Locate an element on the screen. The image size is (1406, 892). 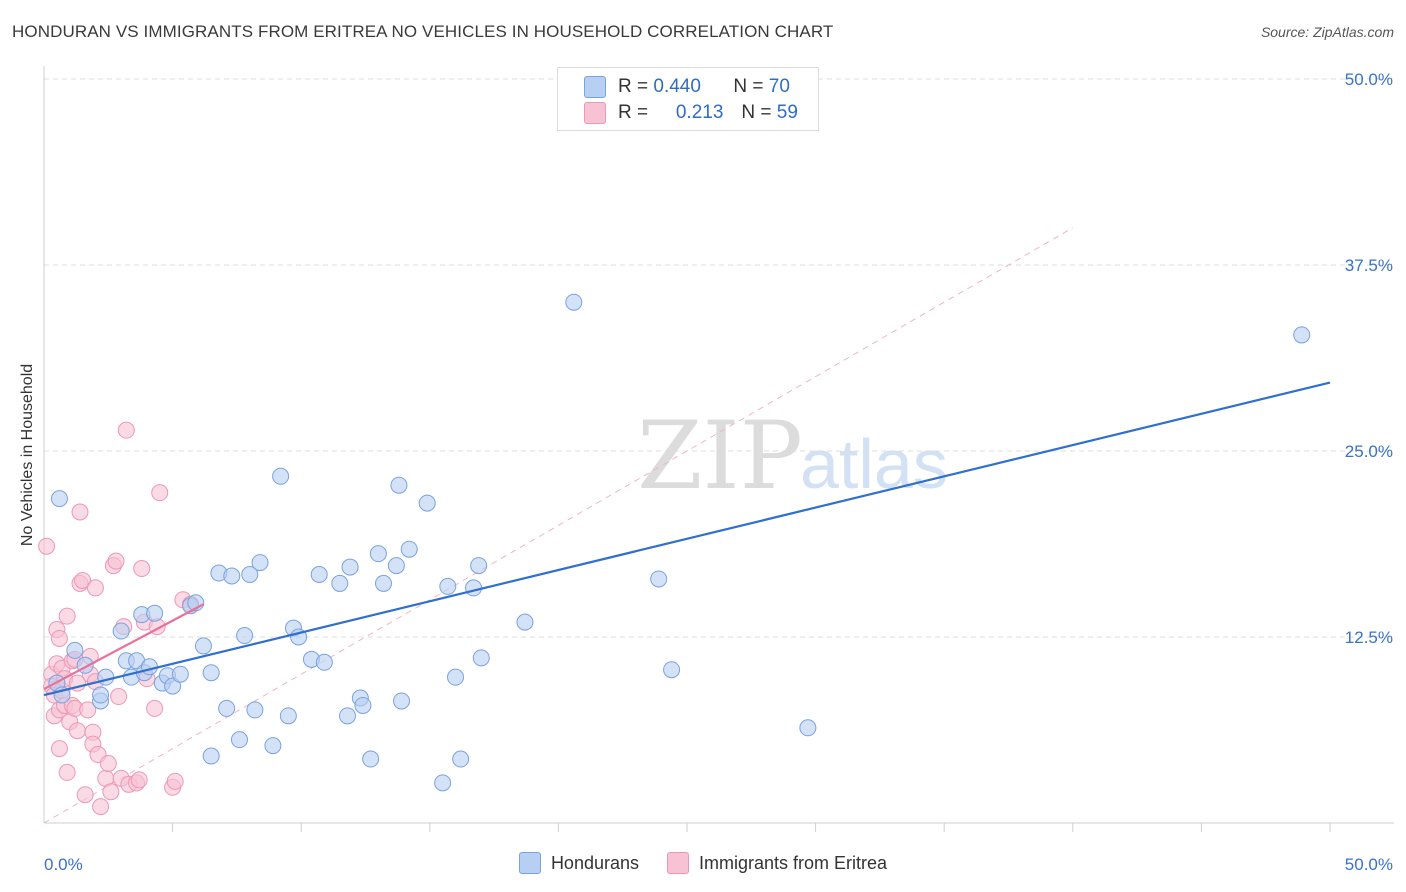
bottom-legend-label-eritrea: Immigrants from Eritrea is located at coordinates (793, 862).